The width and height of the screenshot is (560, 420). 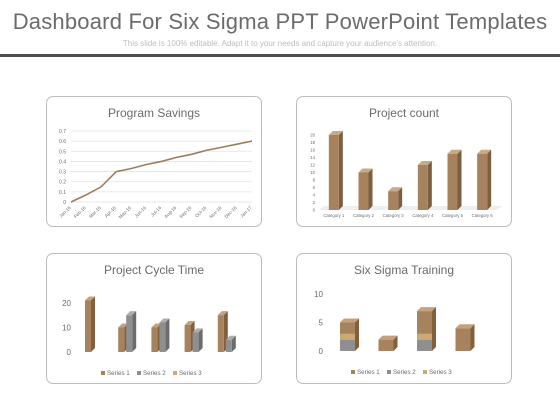 What do you see at coordinates (404, 113) in the screenshot?
I see `chart-title: Project count` at bounding box center [404, 113].